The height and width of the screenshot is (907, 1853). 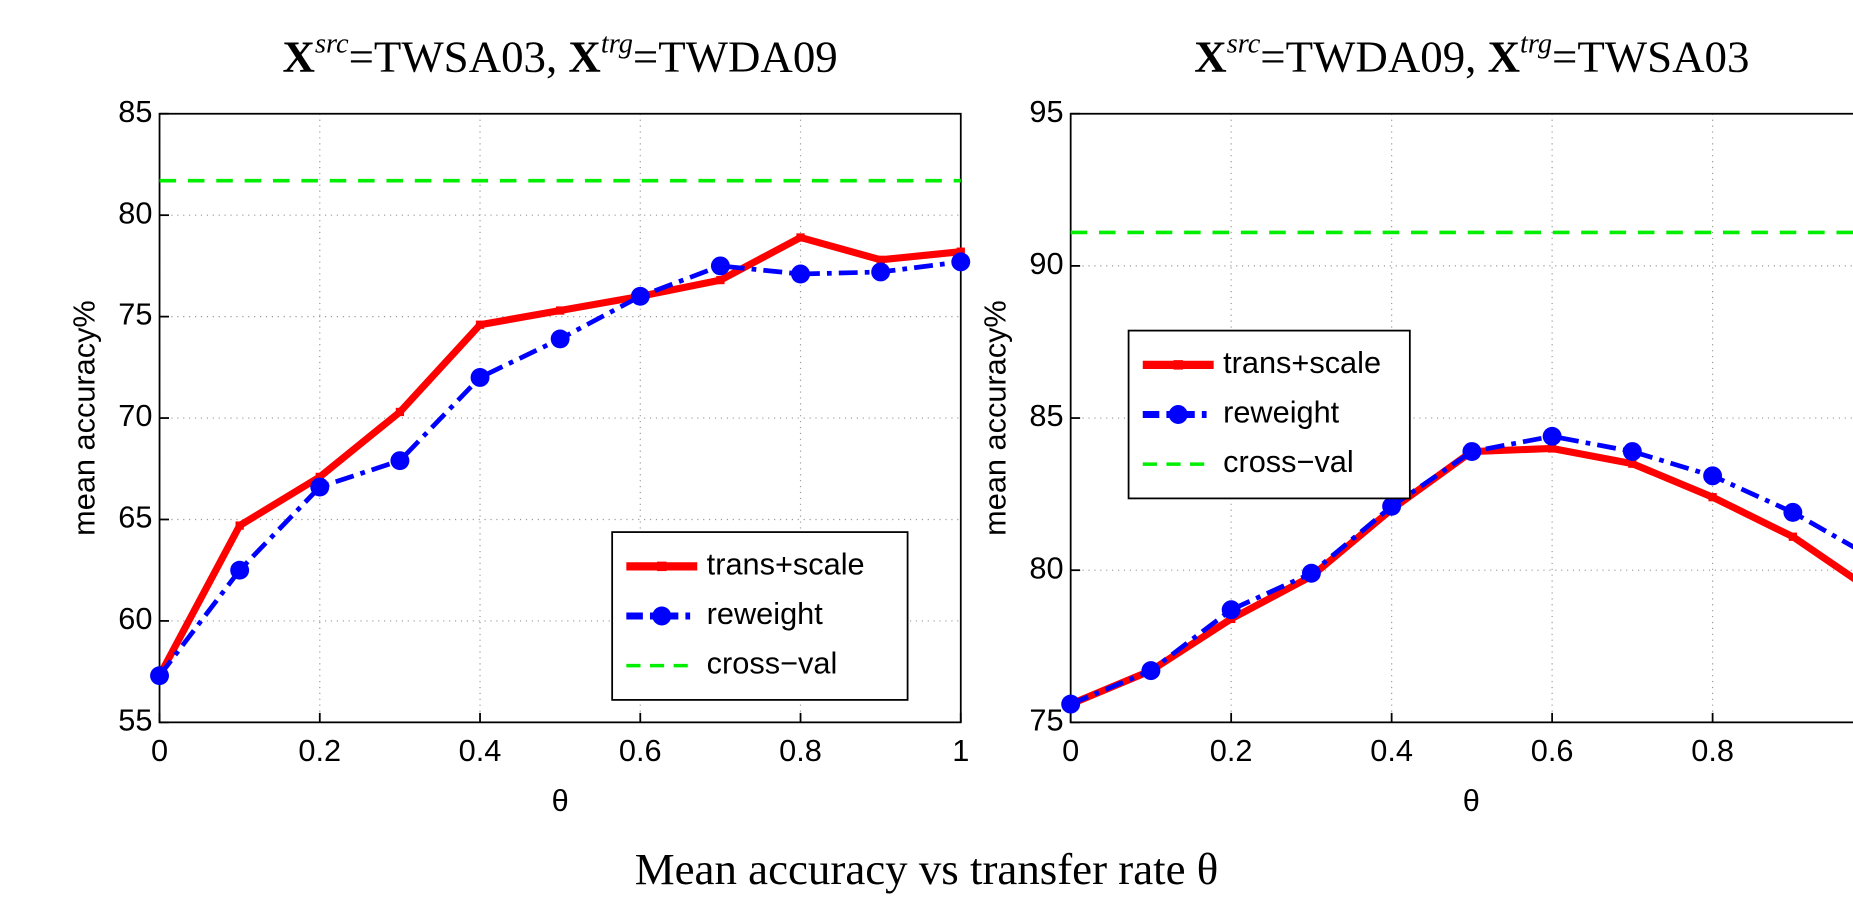 What do you see at coordinates (135, 719) in the screenshot?
I see `y-tick-label: 55` at bounding box center [135, 719].